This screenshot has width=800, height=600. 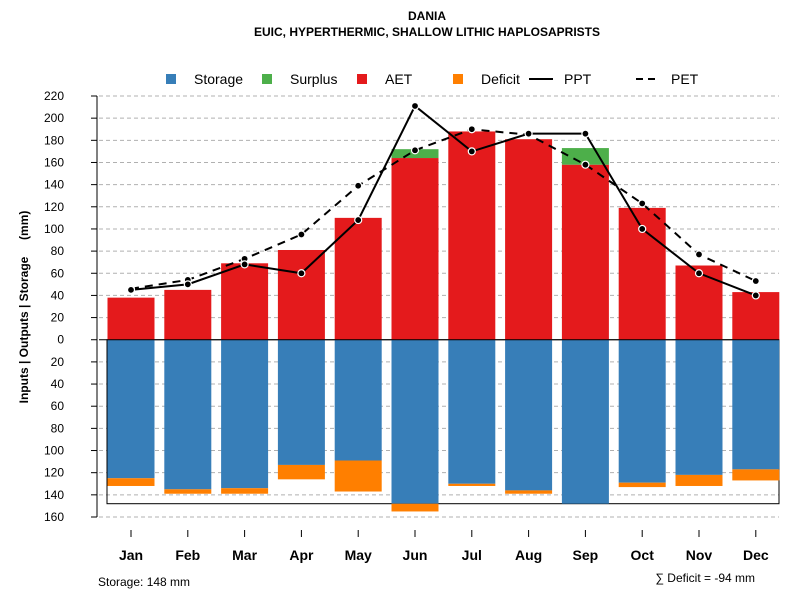 What do you see at coordinates (301, 555) in the screenshot?
I see `x-tick-label-apr: Apr` at bounding box center [301, 555].